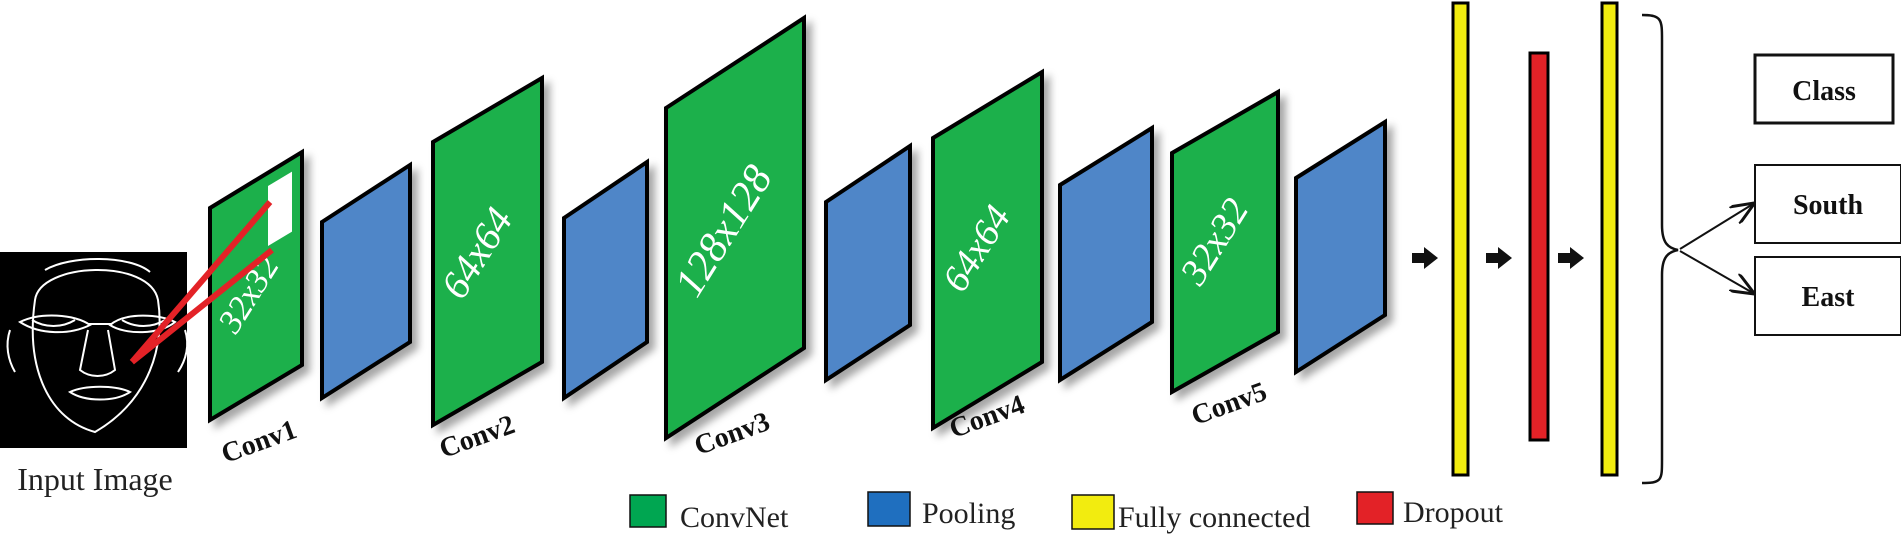 The image size is (1901, 537). I want to click on pooling4-block, so click(1106, 254).